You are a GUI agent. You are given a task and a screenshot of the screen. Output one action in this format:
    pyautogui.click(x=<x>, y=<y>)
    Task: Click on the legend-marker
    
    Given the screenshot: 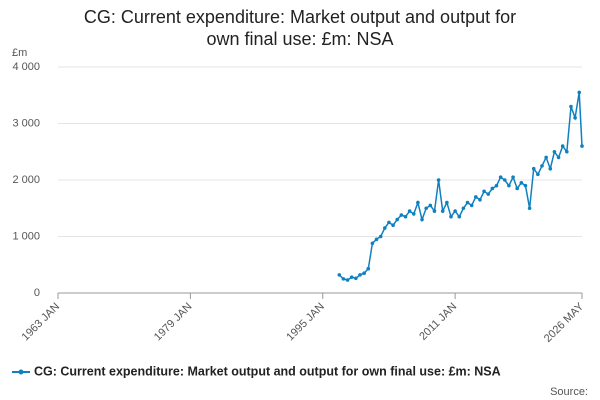 What is the action you would take?
    pyautogui.click(x=21, y=372)
    